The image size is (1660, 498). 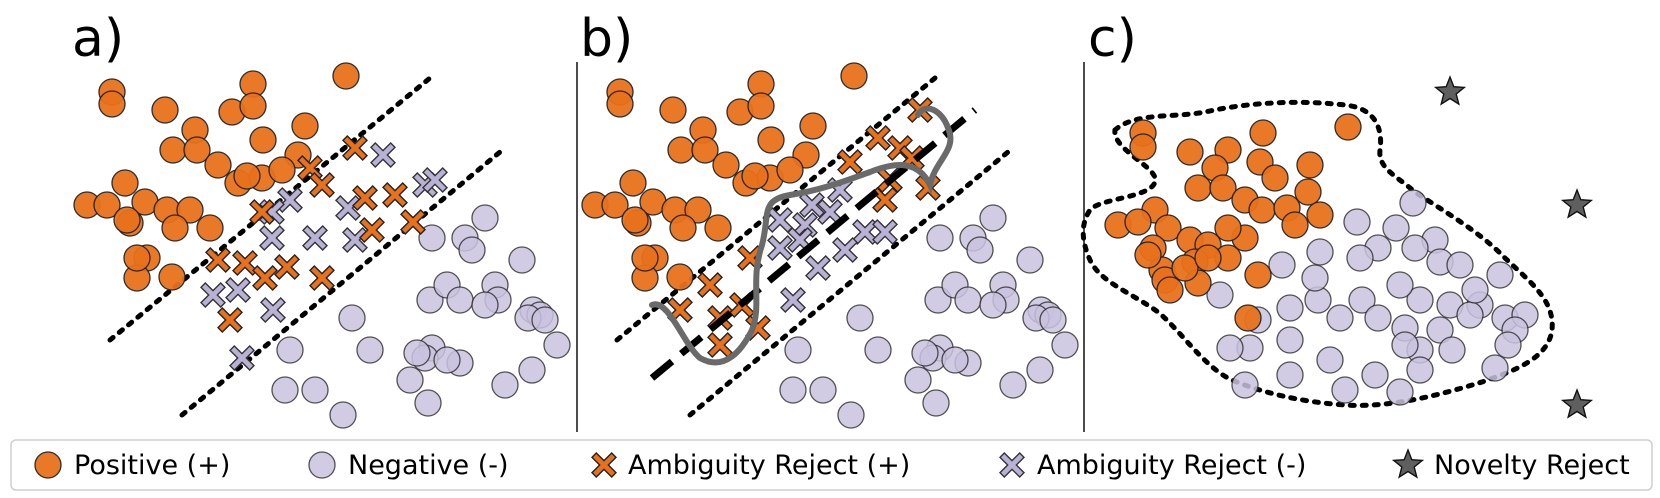 I want to click on legend-label-positive: Positive (+), so click(x=152, y=465).